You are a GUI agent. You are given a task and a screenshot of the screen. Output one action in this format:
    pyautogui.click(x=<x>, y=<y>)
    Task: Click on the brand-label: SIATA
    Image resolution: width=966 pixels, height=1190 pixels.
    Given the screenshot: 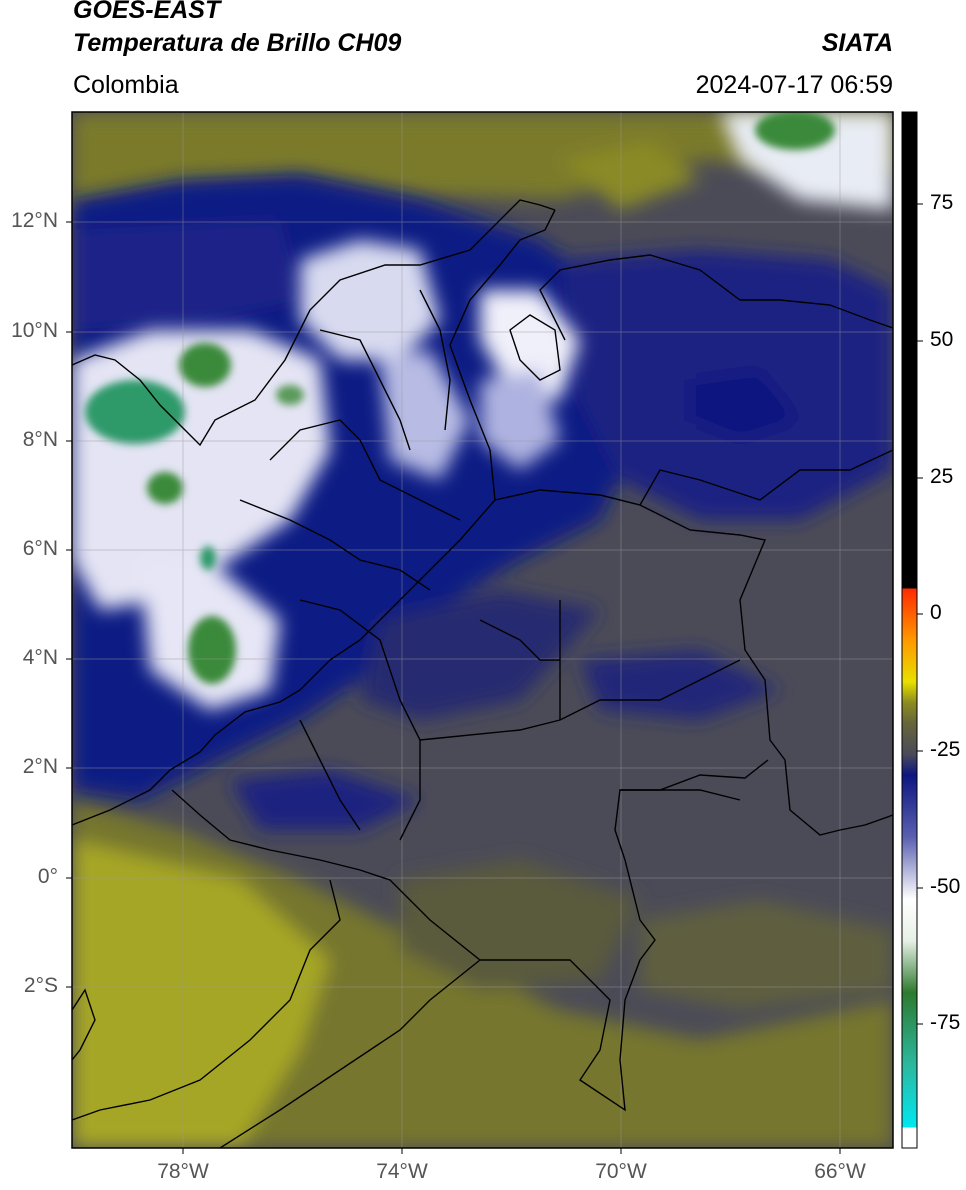 What is the action you would take?
    pyautogui.click(x=857, y=43)
    